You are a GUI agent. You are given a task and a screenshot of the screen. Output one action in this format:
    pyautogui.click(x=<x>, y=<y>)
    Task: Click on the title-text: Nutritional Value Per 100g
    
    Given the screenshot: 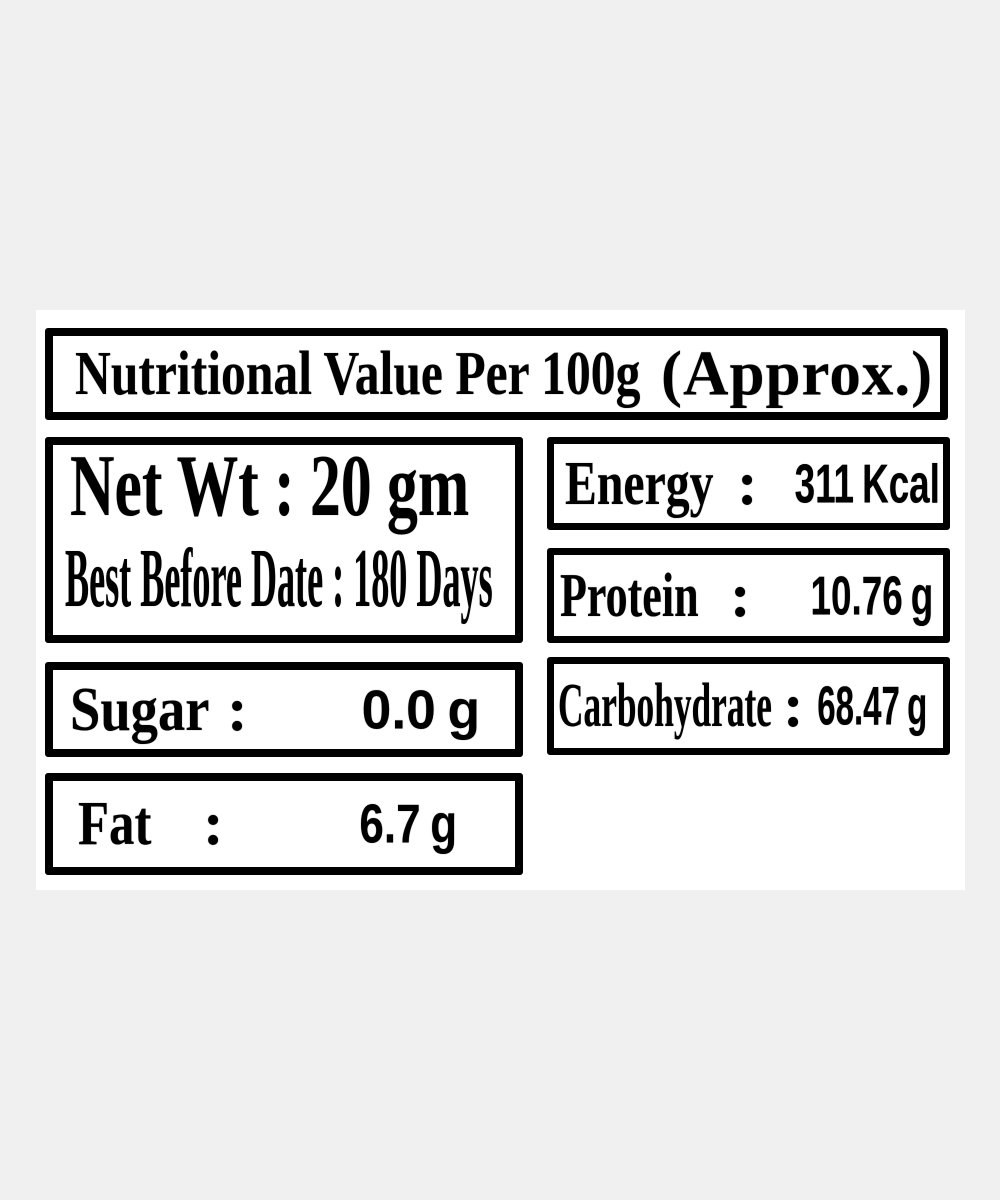 What is the action you would take?
    pyautogui.click(x=358, y=374)
    